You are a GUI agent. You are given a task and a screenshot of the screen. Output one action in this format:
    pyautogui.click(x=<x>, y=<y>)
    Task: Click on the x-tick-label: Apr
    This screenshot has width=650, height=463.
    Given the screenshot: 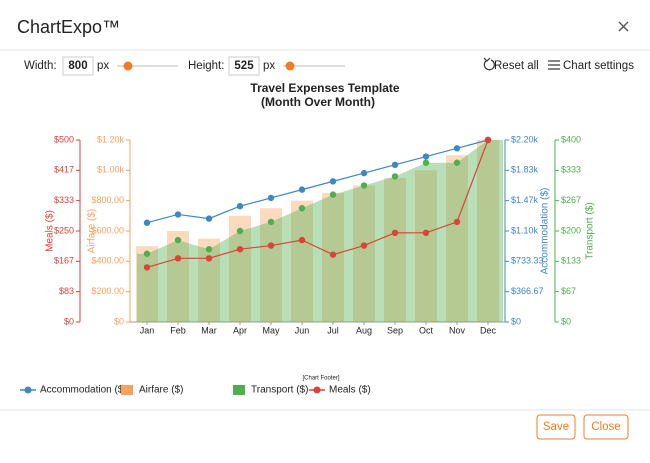 What is the action you would take?
    pyautogui.click(x=240, y=330)
    